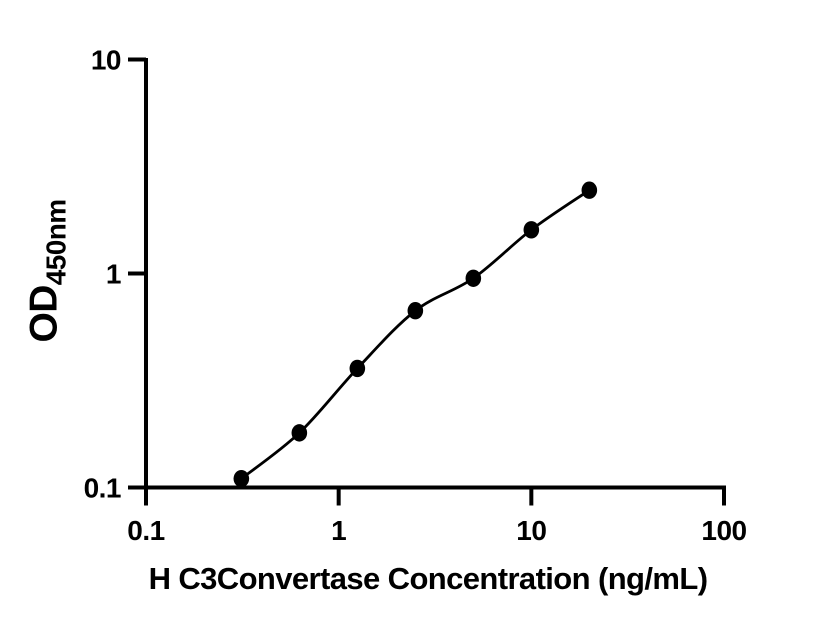 The image size is (816, 640). Describe the element at coordinates (723, 530) in the screenshot. I see `x-tick-label: 100` at that location.